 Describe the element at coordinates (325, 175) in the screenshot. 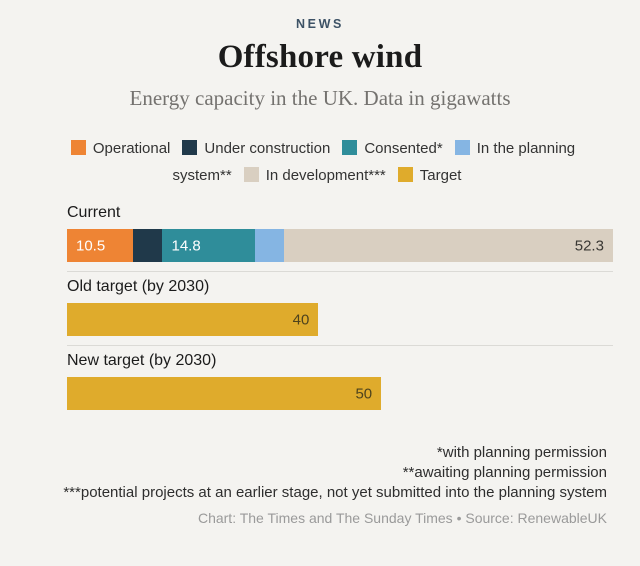

I see `legend-label: In development***` at that location.